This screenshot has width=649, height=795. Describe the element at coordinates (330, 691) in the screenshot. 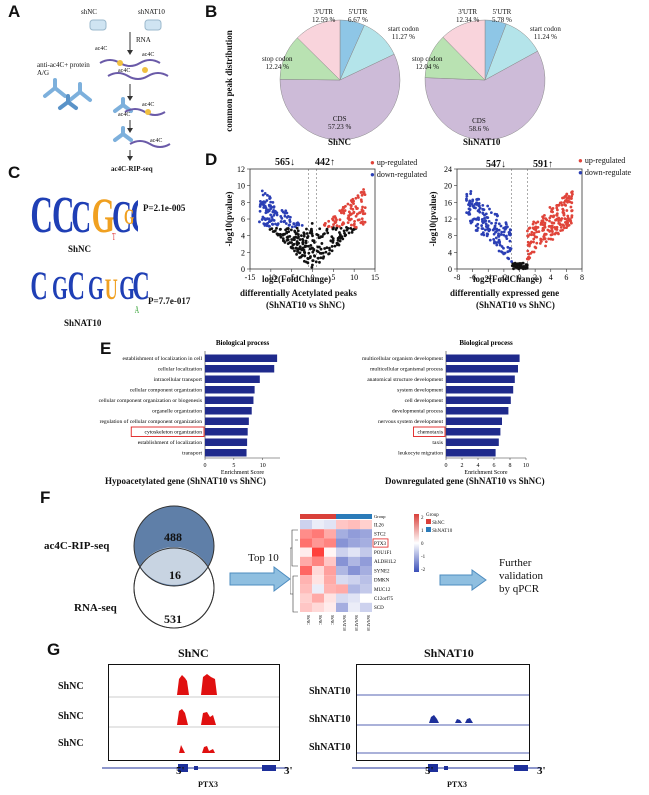

I see `g-r-track-1: ShNAT10` at that location.